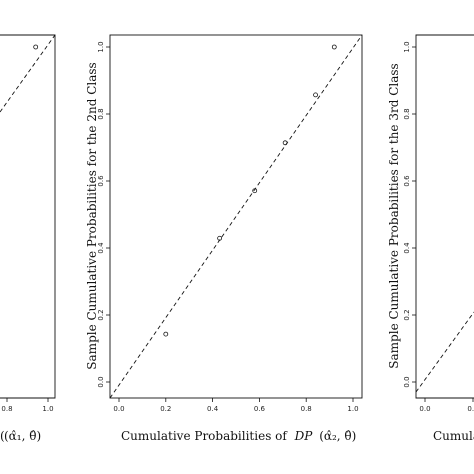 Image resolution: width=474 pixels, height=474 pixels. What do you see at coordinates (6, 409) in the screenshot?
I see `left-x-tick-label: 0.8` at bounding box center [6, 409].